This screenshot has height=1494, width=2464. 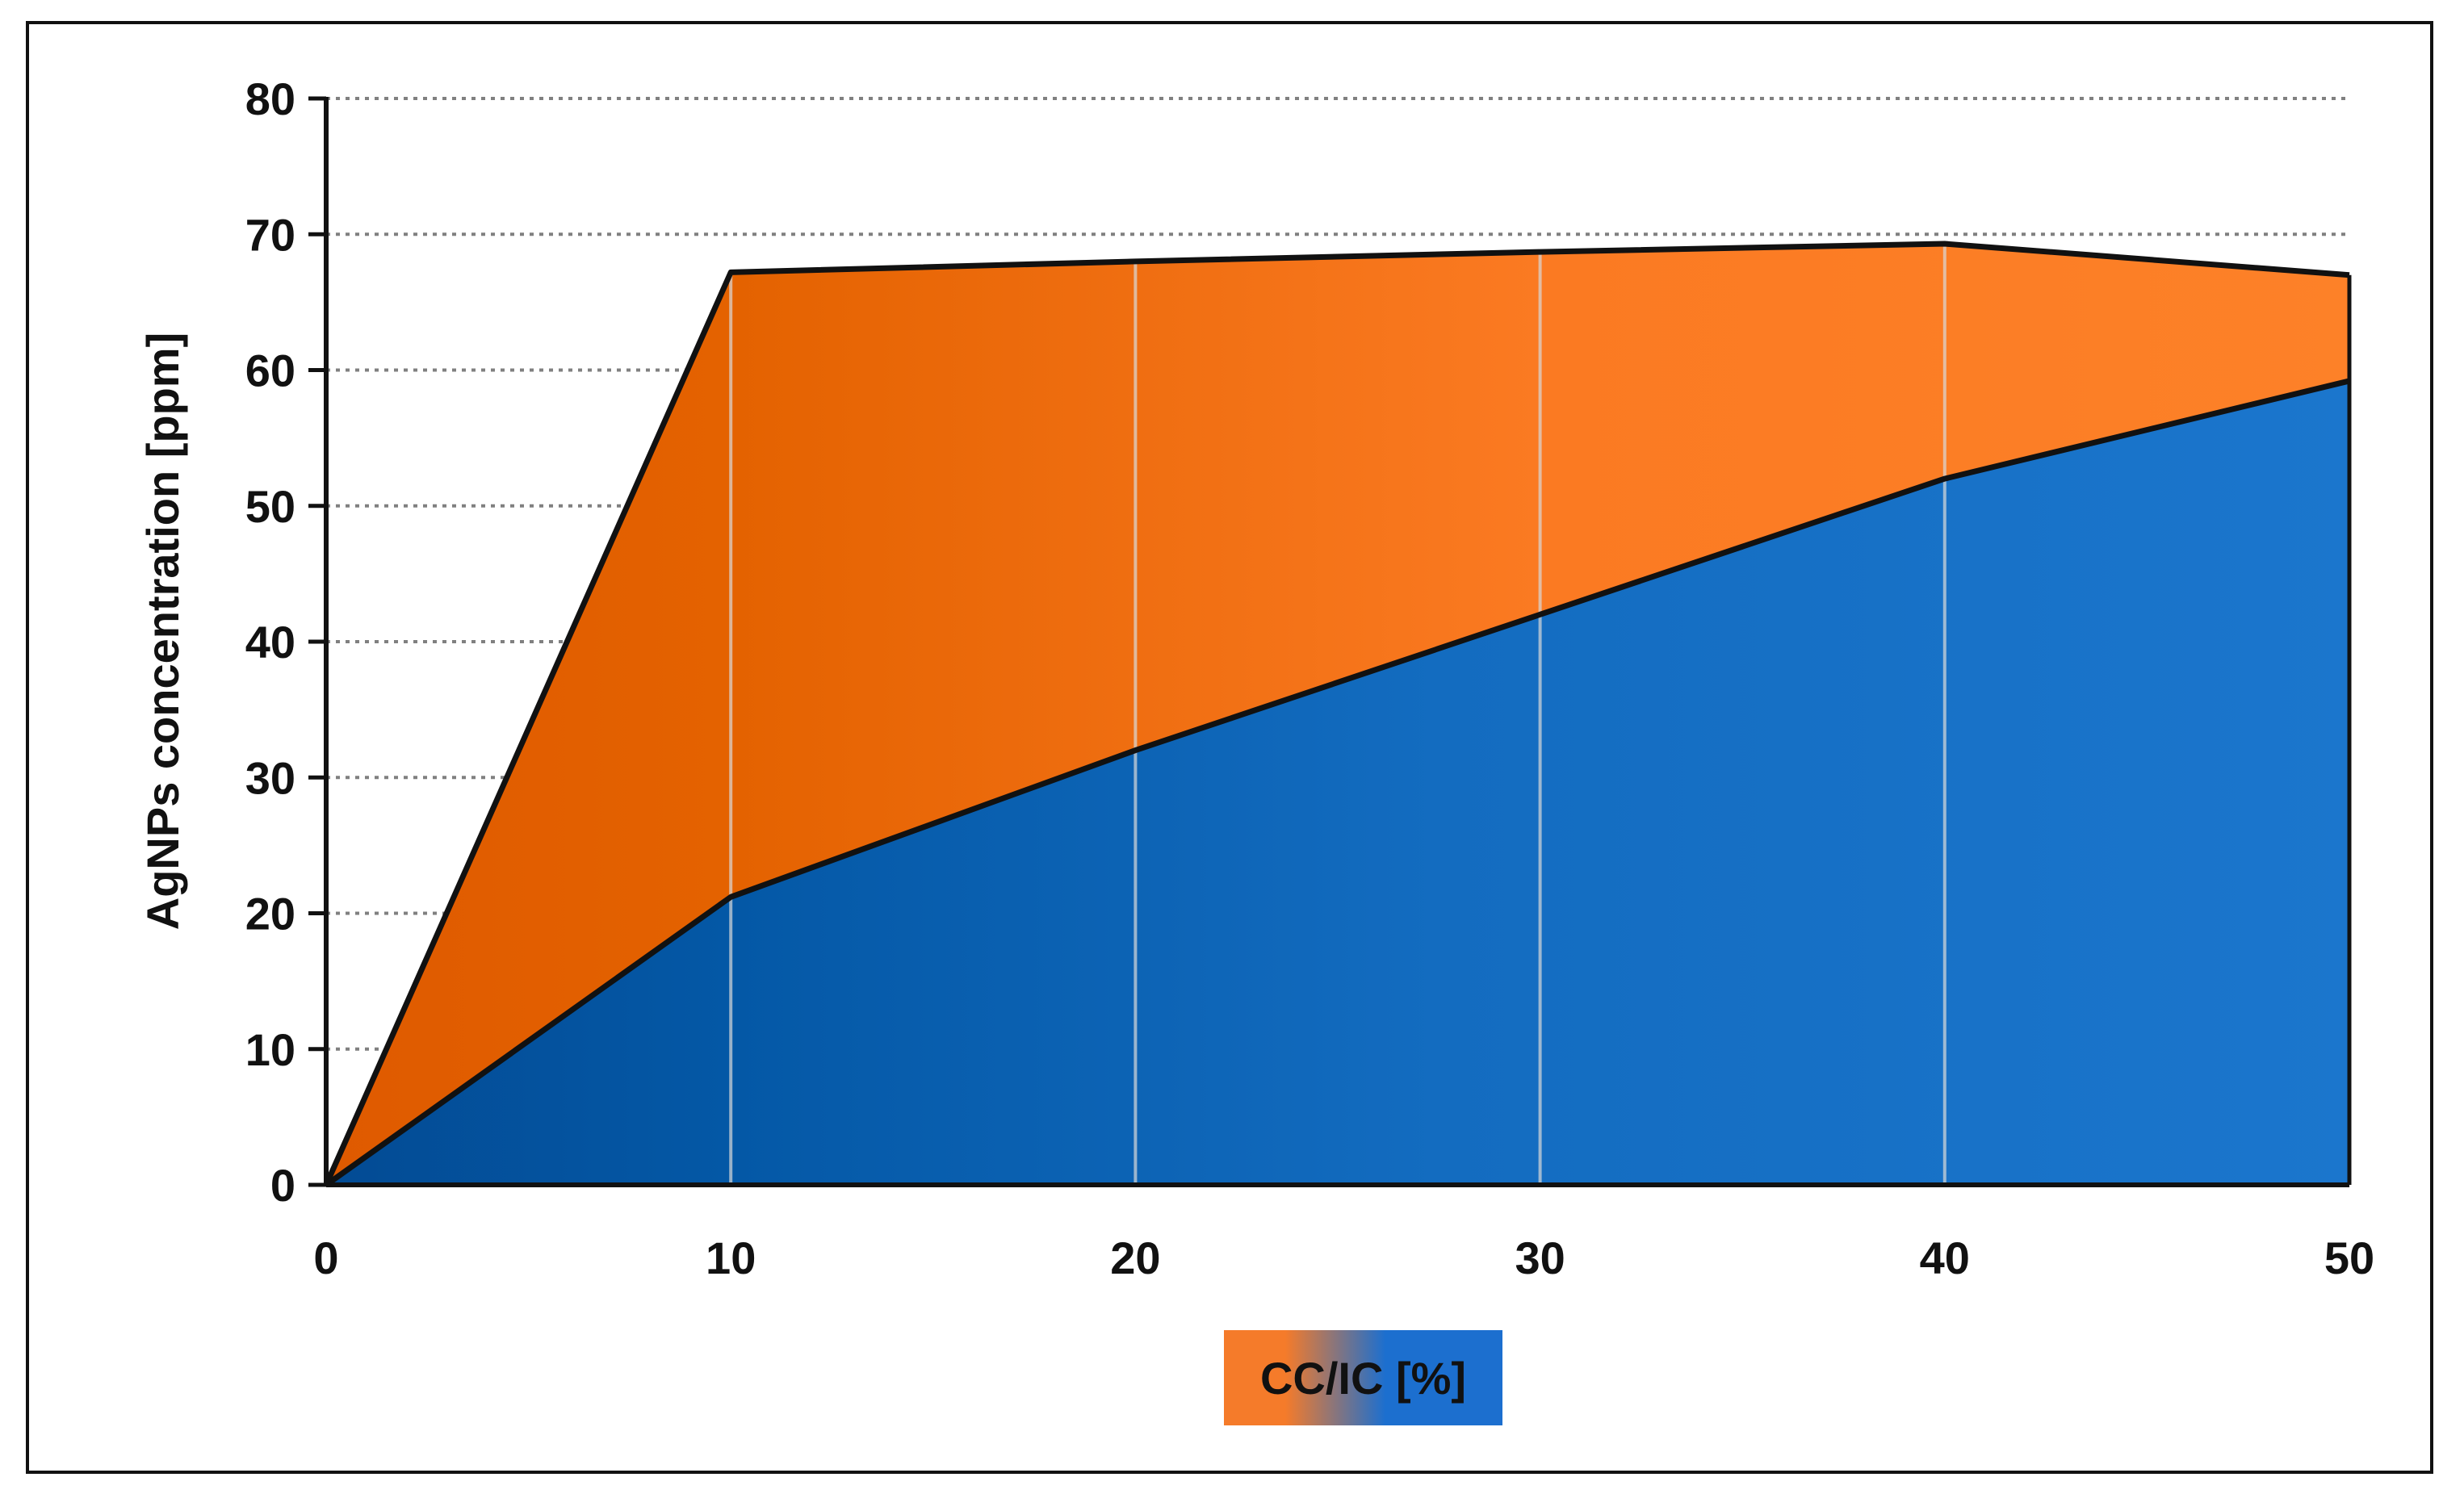 What do you see at coordinates (2349, 1258) in the screenshot?
I see `x-tick-label: 50` at bounding box center [2349, 1258].